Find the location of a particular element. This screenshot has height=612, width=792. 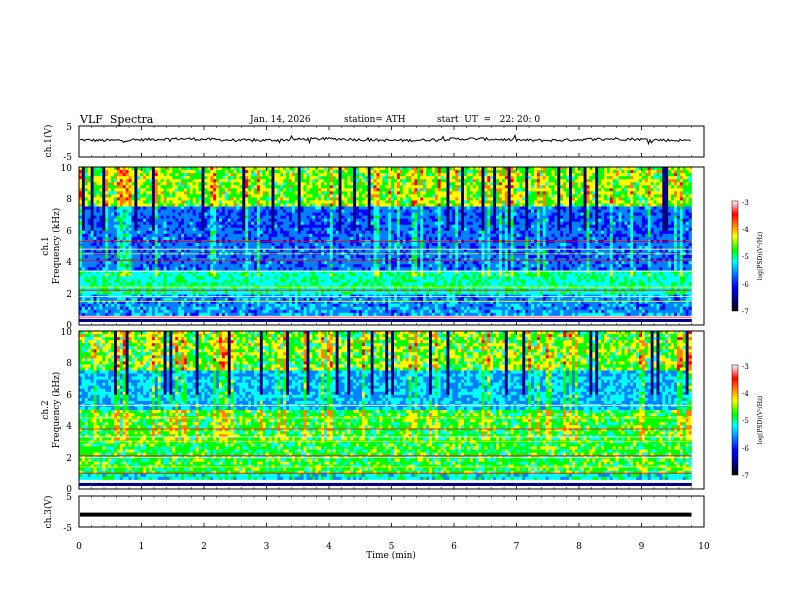

cb1-tick-neg7: -7 is located at coordinates (745, 312).